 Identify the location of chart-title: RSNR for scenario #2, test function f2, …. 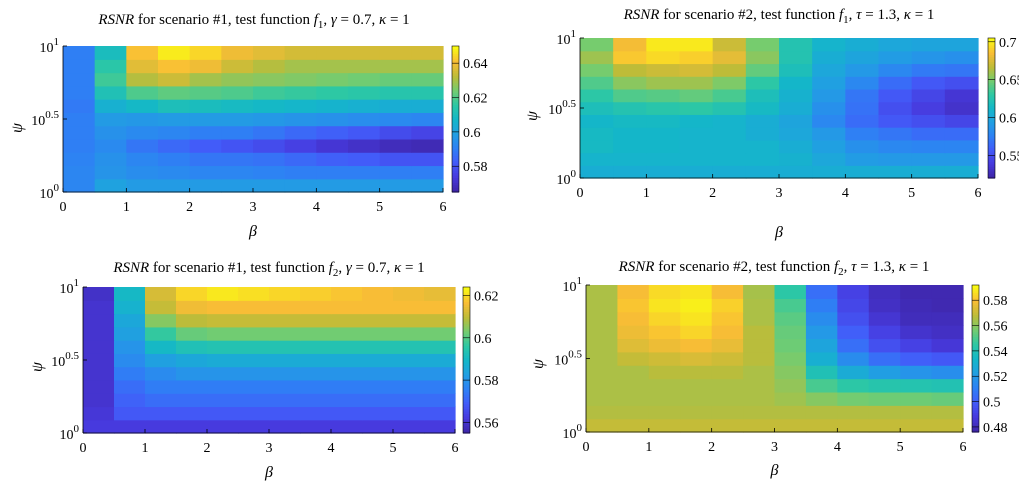
(774, 268).